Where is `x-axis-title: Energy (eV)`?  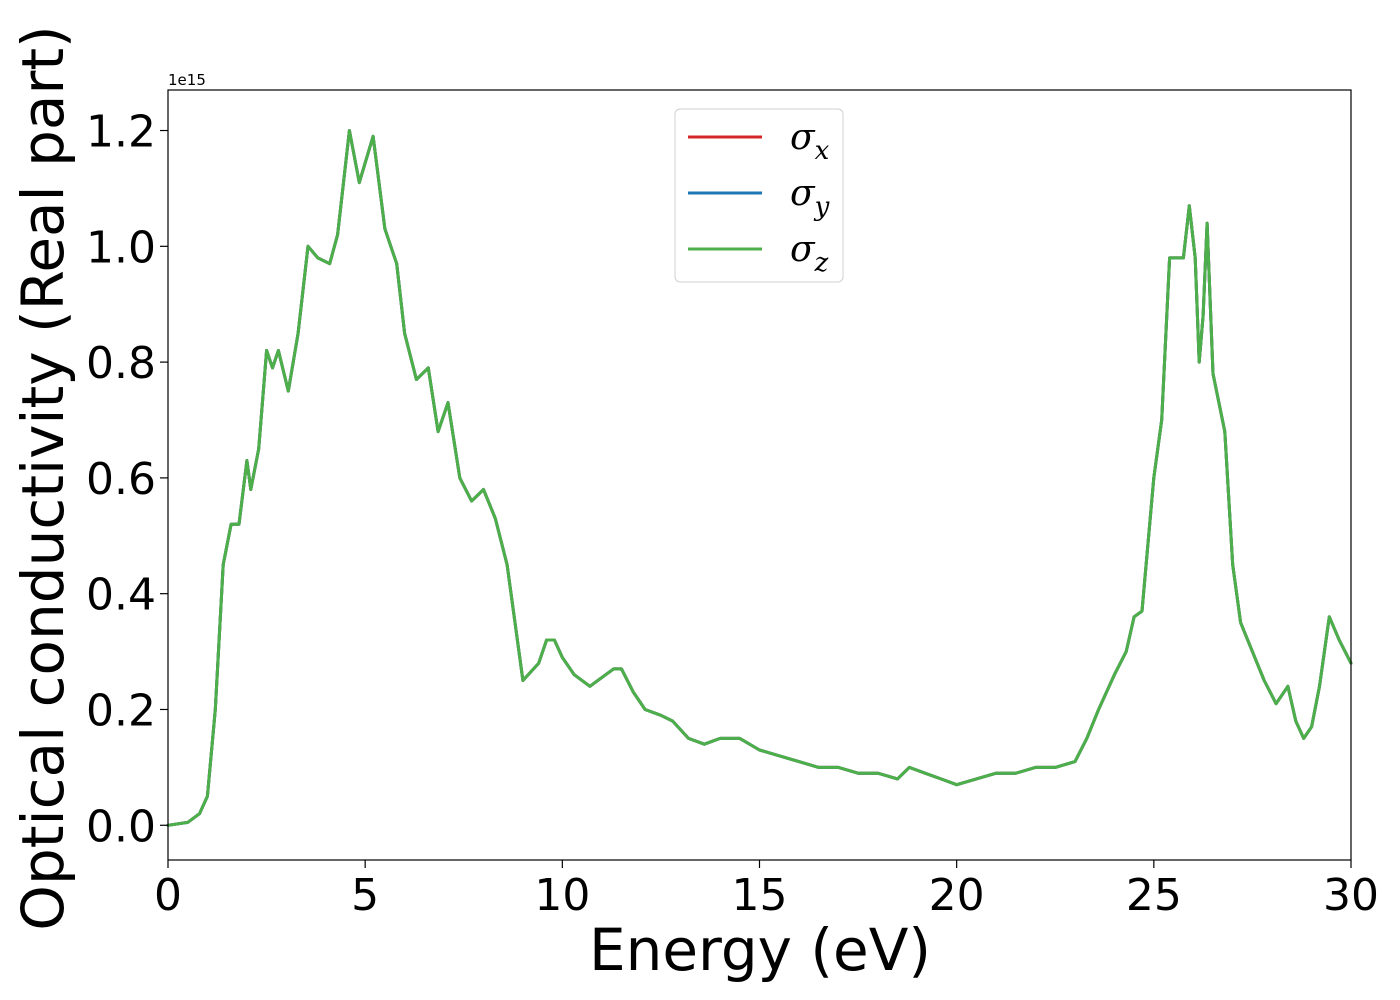 x-axis-title: Energy (eV) is located at coordinates (760, 950).